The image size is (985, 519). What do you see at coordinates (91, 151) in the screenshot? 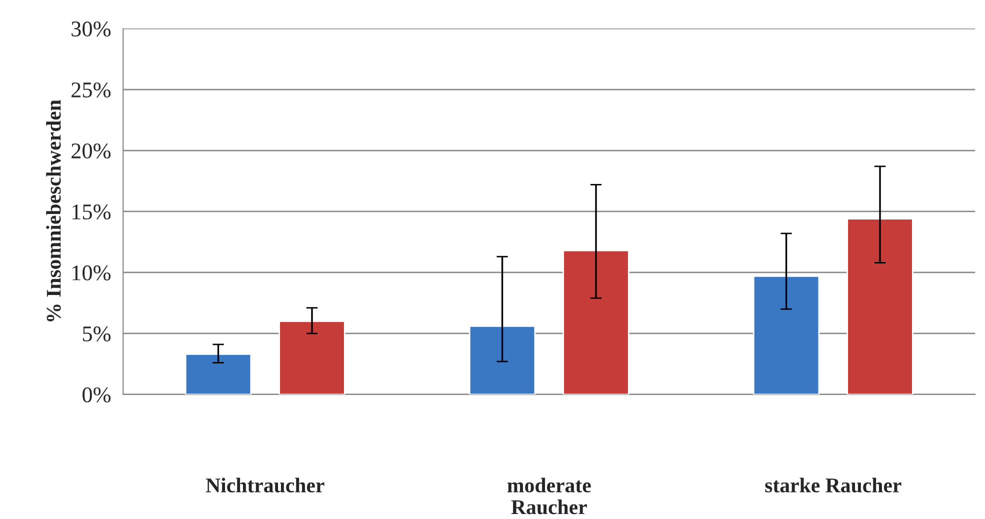
I see `y-tick-label: 20%` at bounding box center [91, 151].